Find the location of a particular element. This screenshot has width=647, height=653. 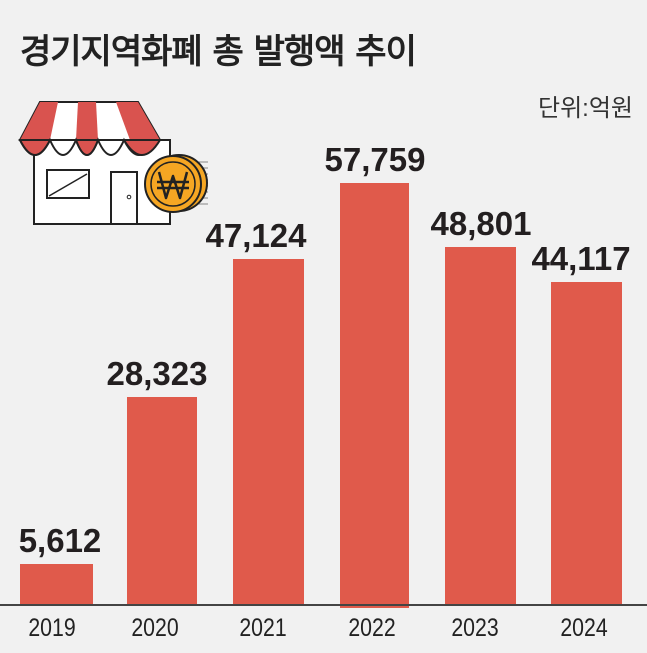

value-label-2024: 44,117 is located at coordinates (581, 258).